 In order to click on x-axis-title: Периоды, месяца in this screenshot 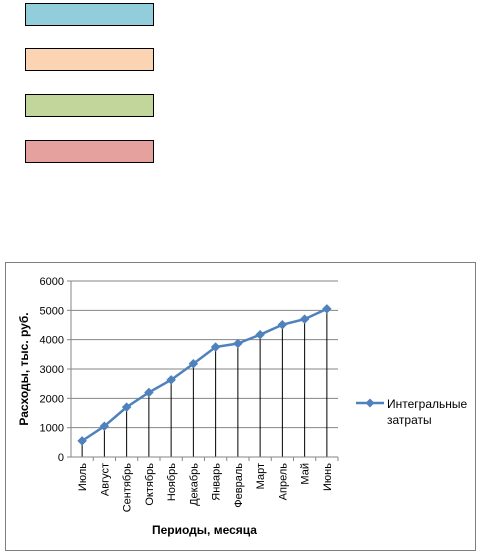, I will do `click(204, 530)`.